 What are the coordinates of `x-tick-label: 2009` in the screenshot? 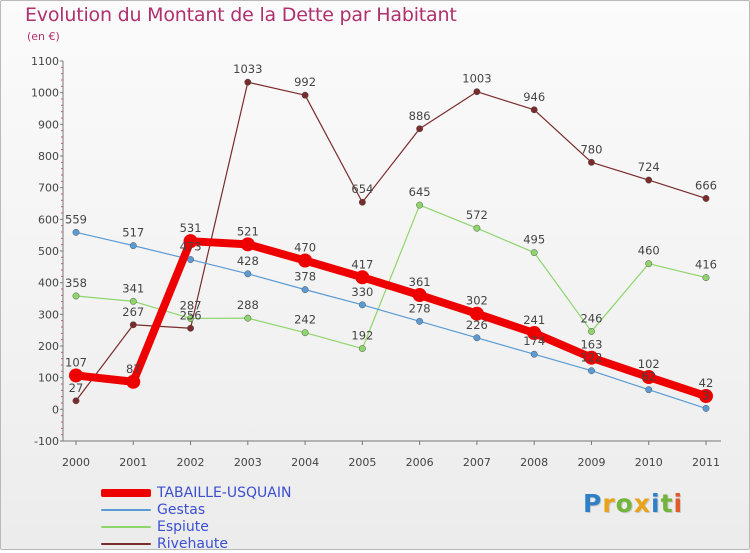 It's located at (591, 462).